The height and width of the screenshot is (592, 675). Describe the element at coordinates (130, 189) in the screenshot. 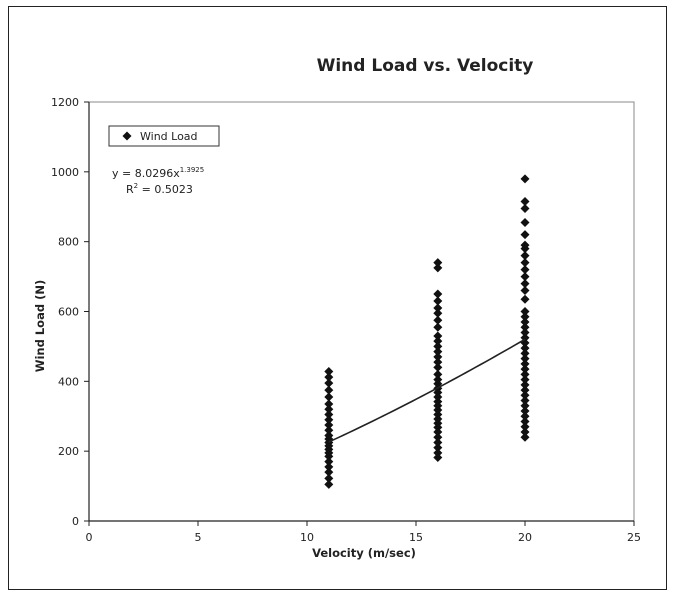

I see `r2-prefix: R` at that location.